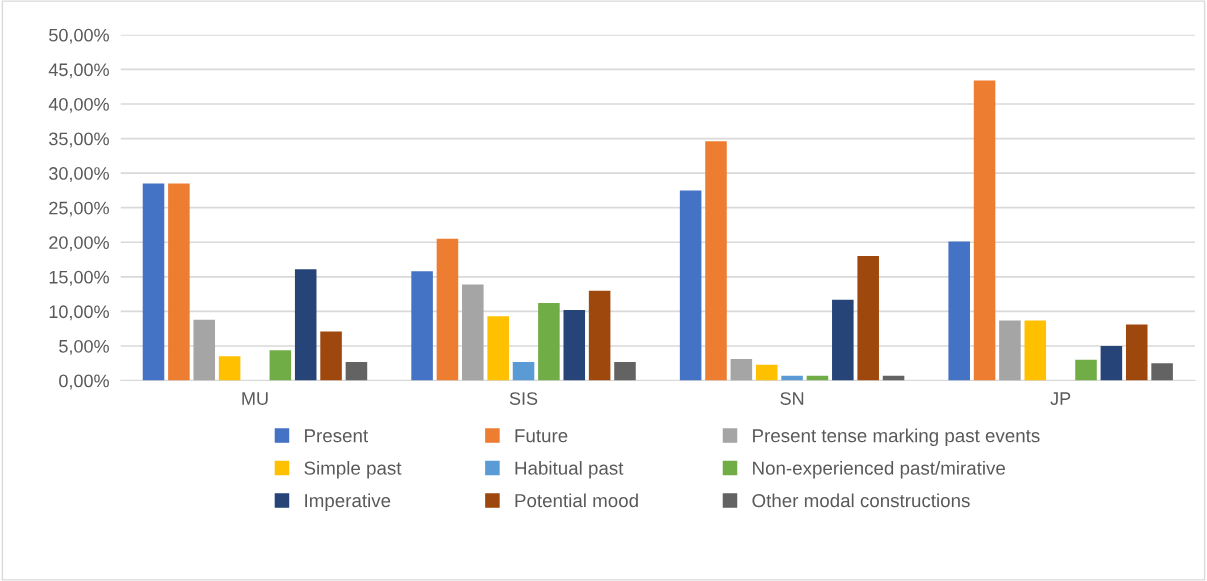 This screenshot has width=1207, height=581. I want to click on y-tick-label: 50,00%, so click(79, 36).